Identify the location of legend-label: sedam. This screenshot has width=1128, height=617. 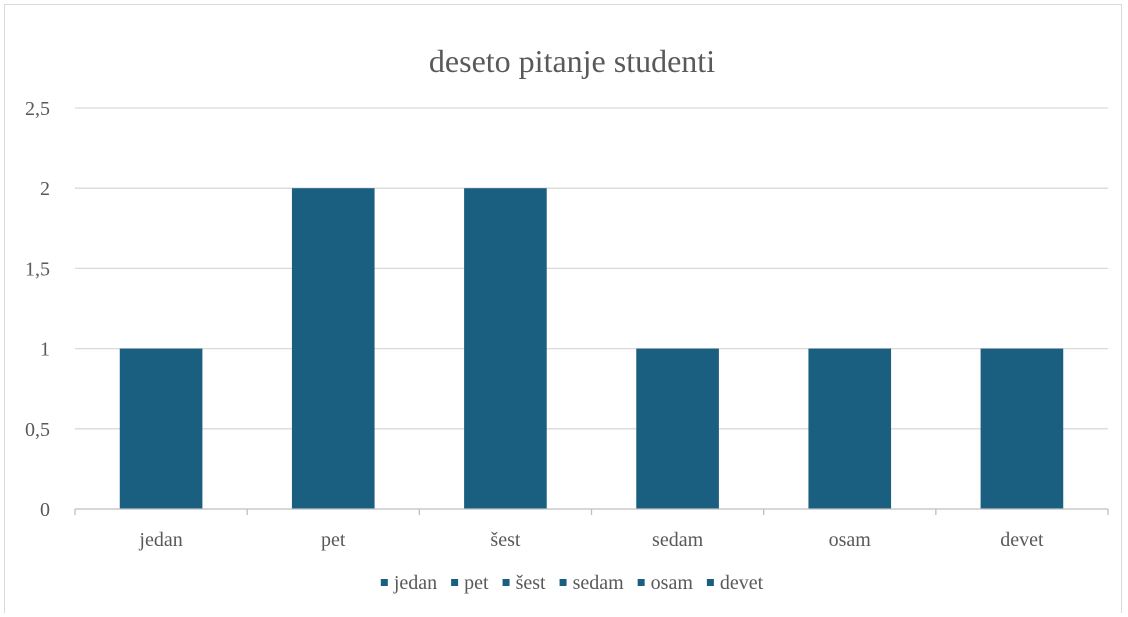
(599, 583).